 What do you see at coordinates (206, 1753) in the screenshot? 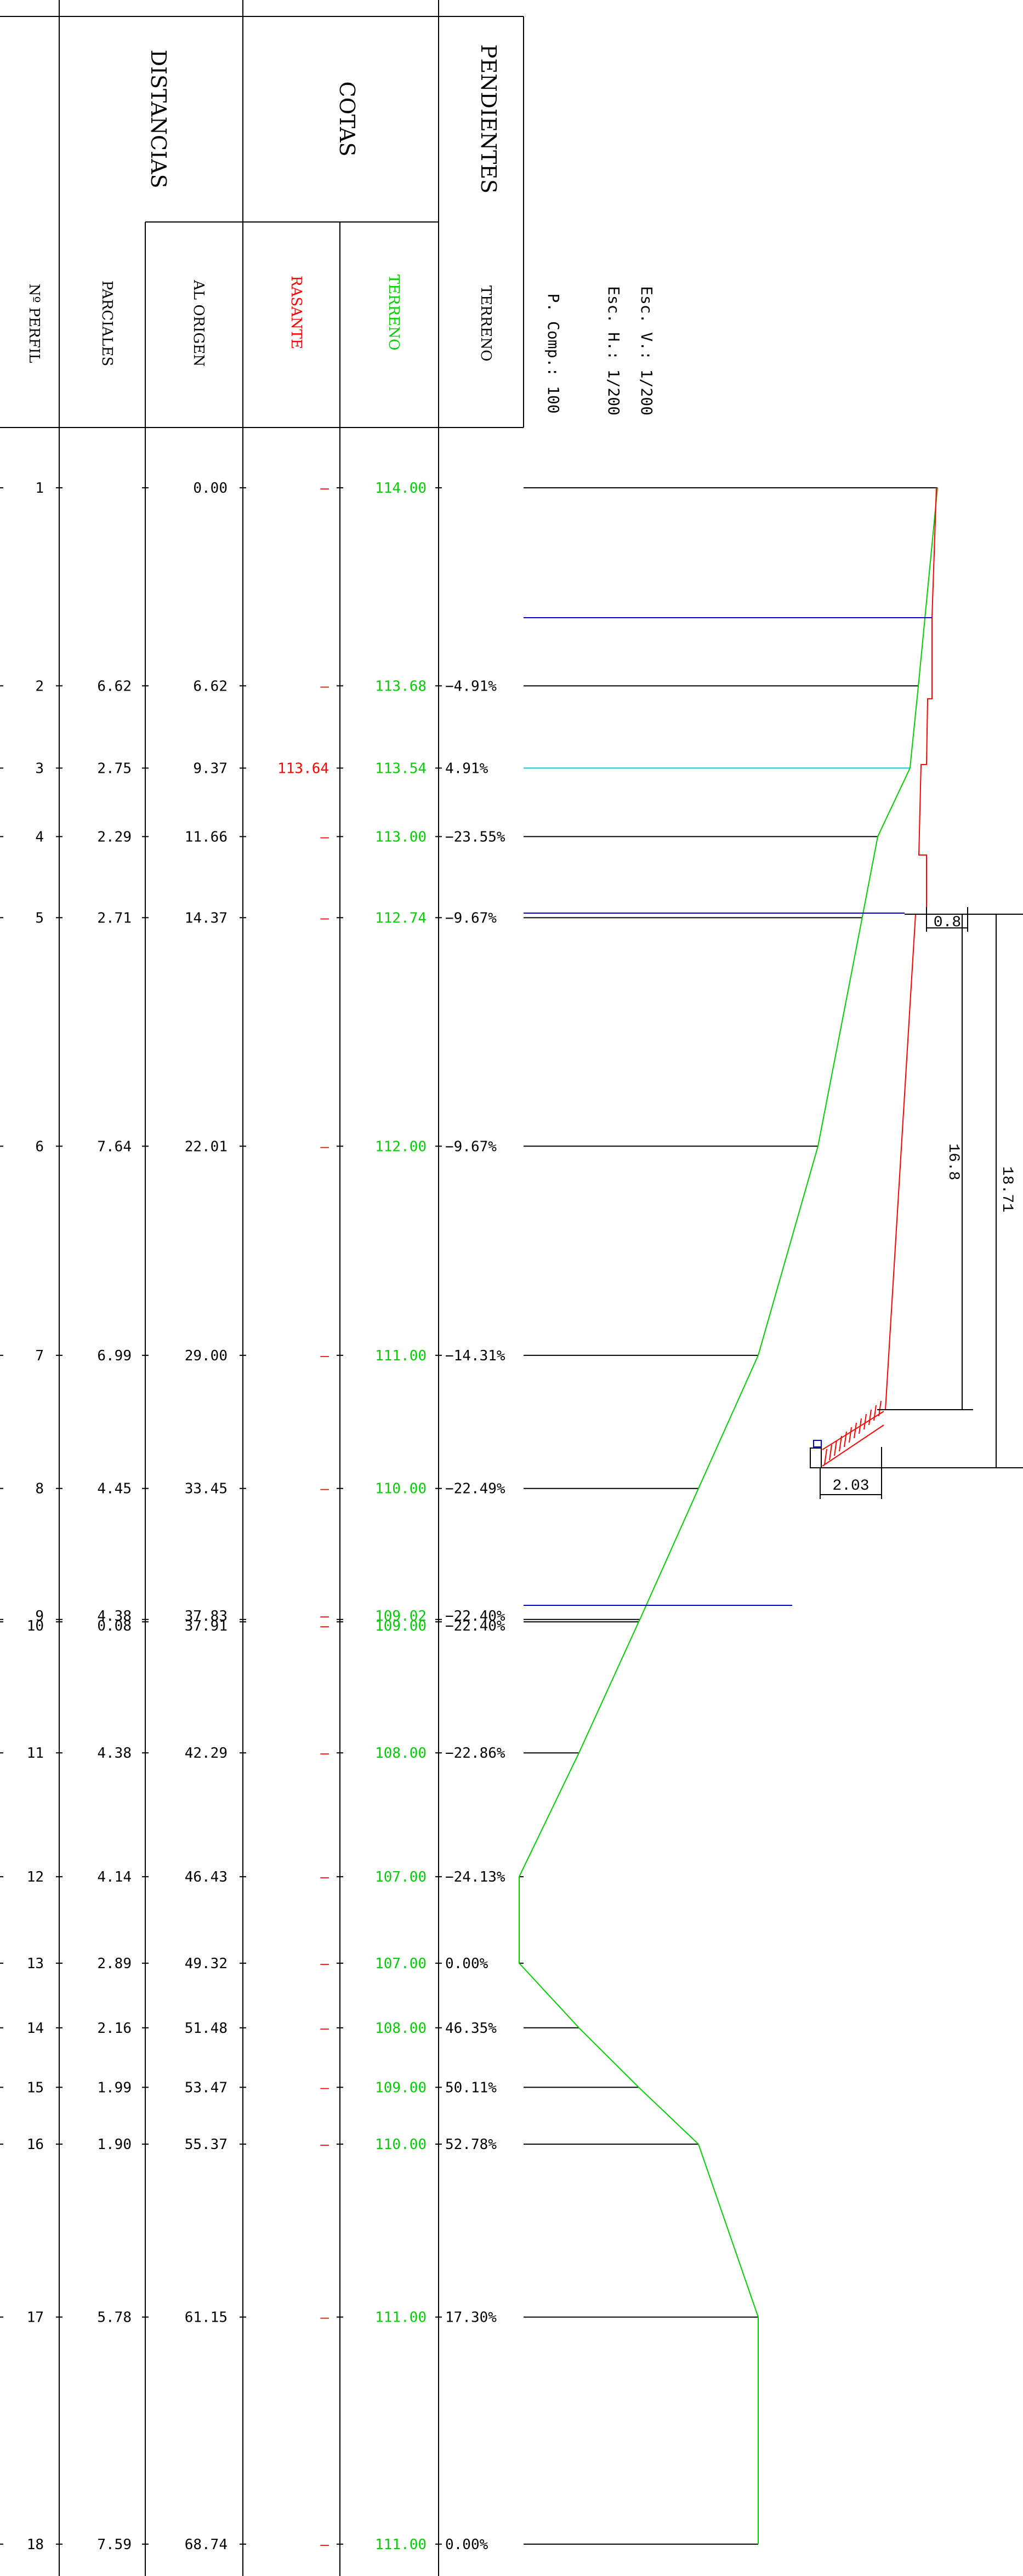
I see `cell-origen: 42.29` at bounding box center [206, 1753].